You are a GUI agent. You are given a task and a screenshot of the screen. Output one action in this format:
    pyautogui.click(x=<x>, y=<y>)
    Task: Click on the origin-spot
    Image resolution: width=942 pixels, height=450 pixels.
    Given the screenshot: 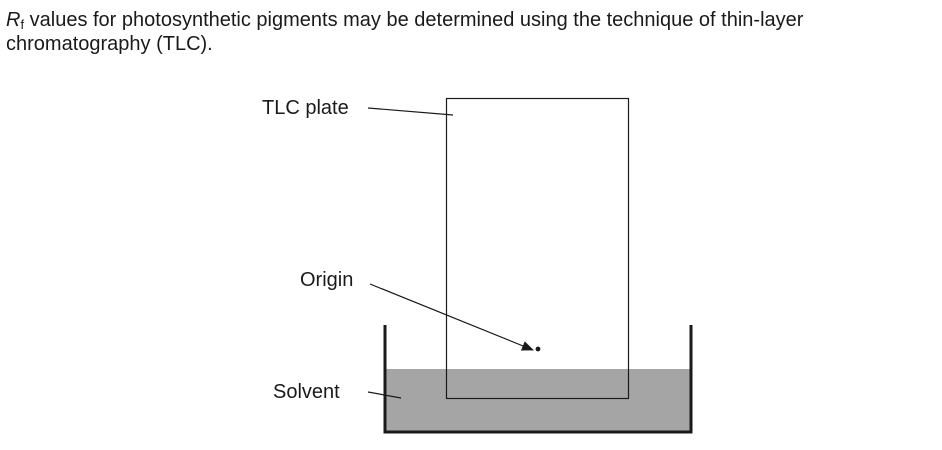 What is the action you would take?
    pyautogui.click(x=538, y=349)
    